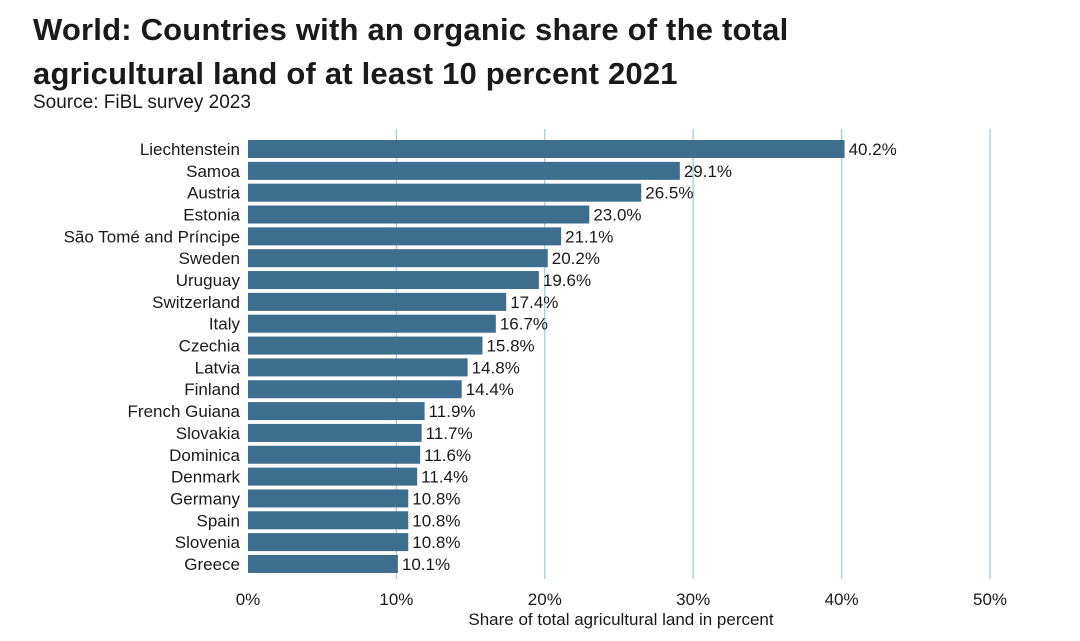 The width and height of the screenshot is (1080, 641). What do you see at coordinates (842, 599) in the screenshot?
I see `x-tick-label-40: 40%` at bounding box center [842, 599].